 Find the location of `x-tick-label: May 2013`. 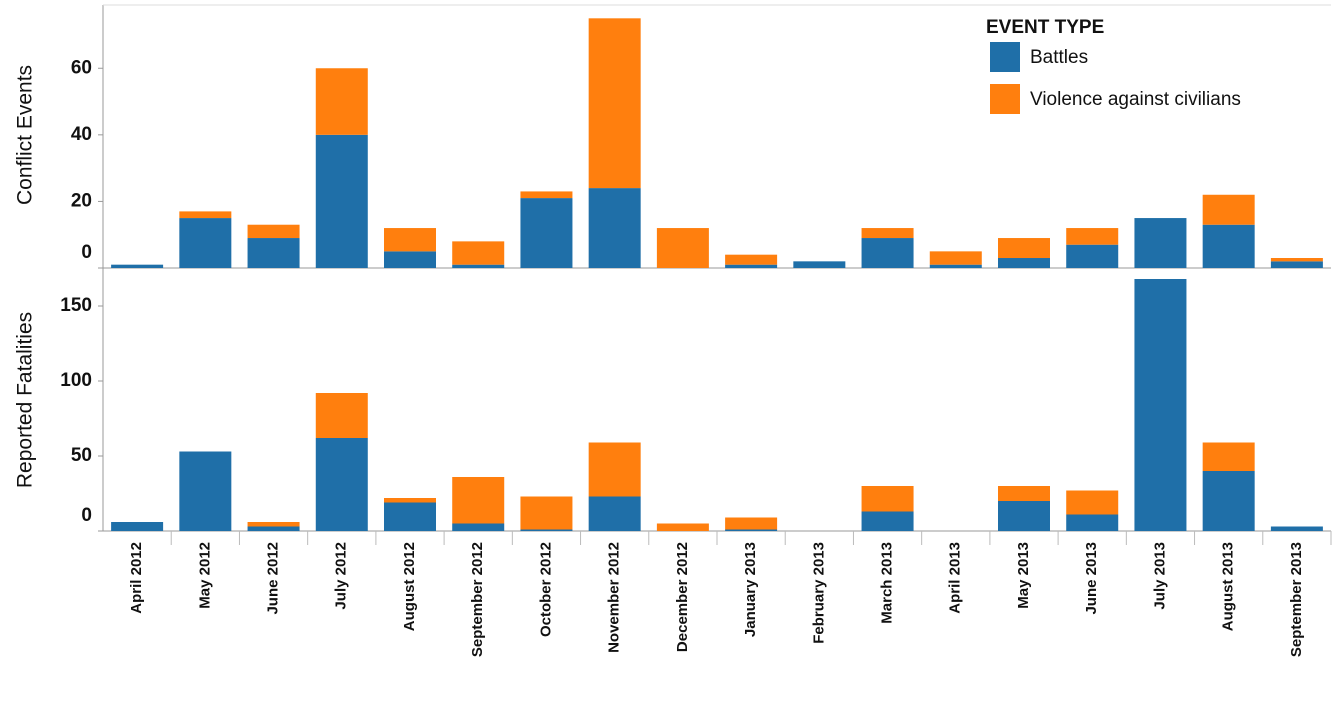

x-tick-label: May 2013 is located at coordinates (1023, 575).